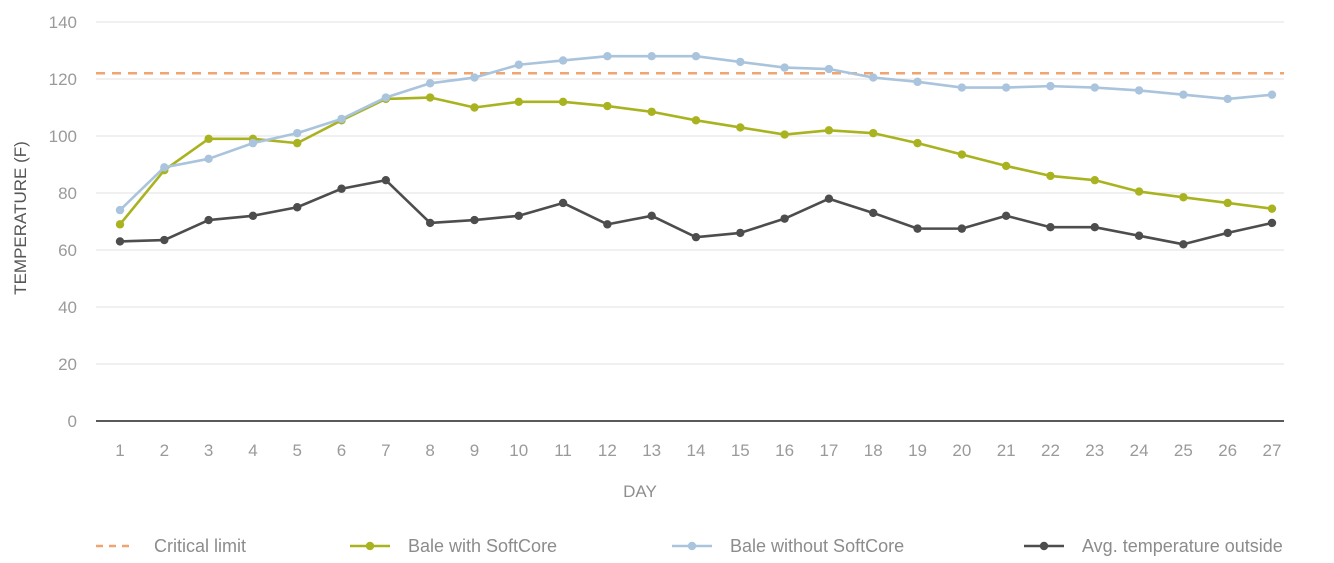  What do you see at coordinates (740, 450) in the screenshot?
I see `x-tick-label: 15` at bounding box center [740, 450].